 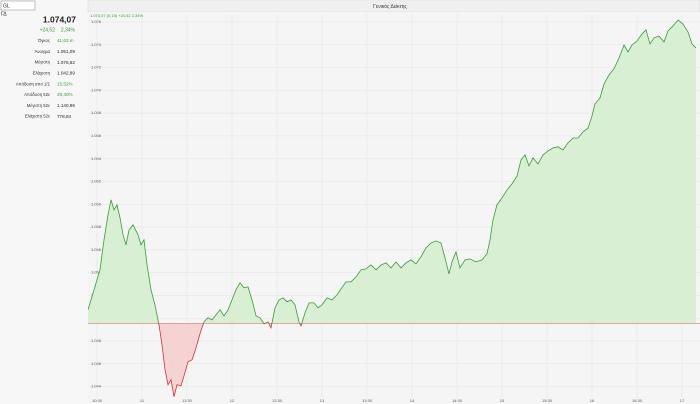 What do you see at coordinates (96, 135) in the screenshot?
I see `y-tick-label: 1.066` at bounding box center [96, 135].